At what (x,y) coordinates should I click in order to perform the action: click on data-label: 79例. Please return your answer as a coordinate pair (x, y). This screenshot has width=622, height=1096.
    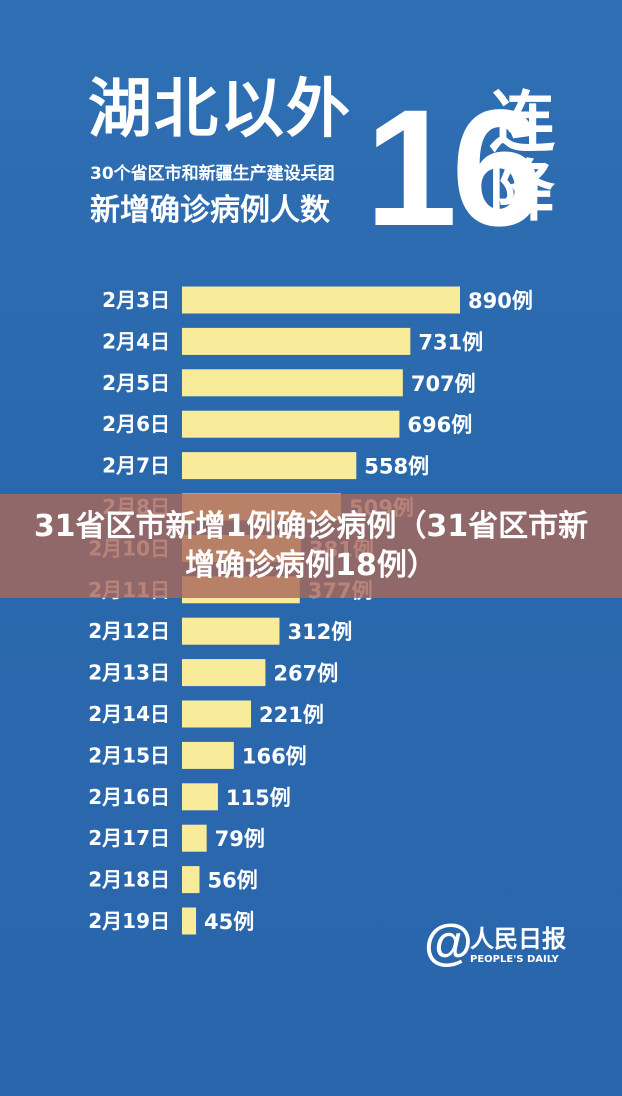
    Looking at the image, I should click on (240, 839).